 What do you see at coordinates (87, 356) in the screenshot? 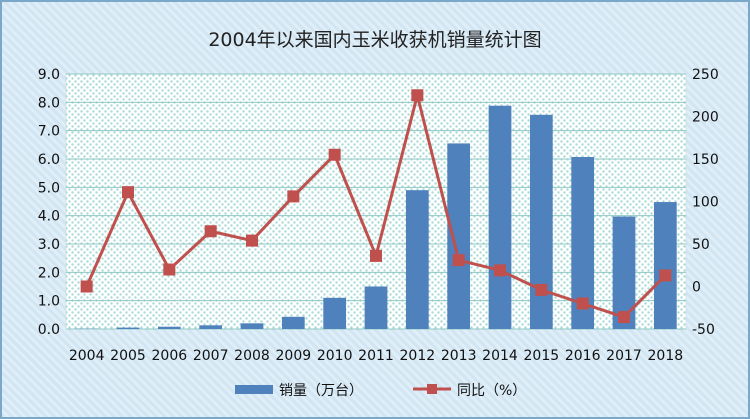
I see `x-tick-label: 2004` at bounding box center [87, 356].